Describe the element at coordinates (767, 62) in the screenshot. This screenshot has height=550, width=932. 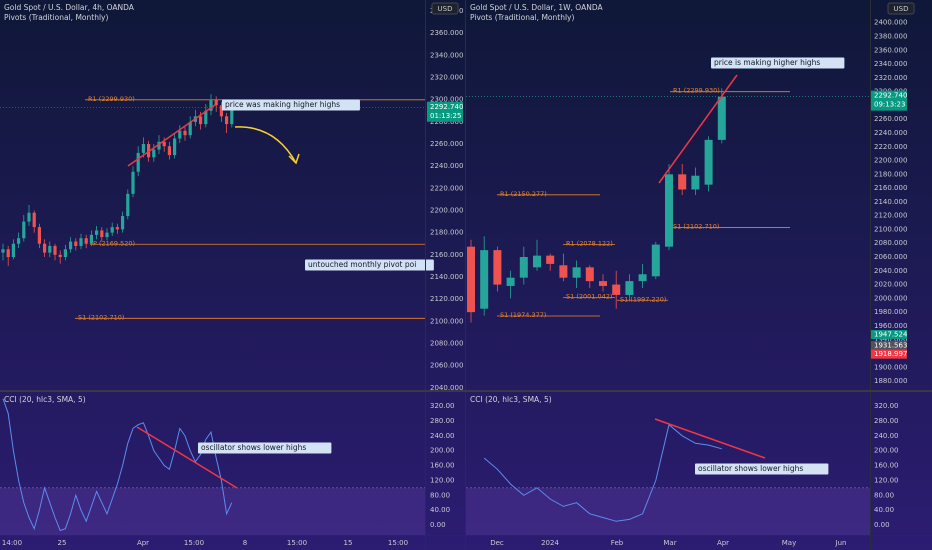
I see `annotation-text: price is making higher highs` at that location.